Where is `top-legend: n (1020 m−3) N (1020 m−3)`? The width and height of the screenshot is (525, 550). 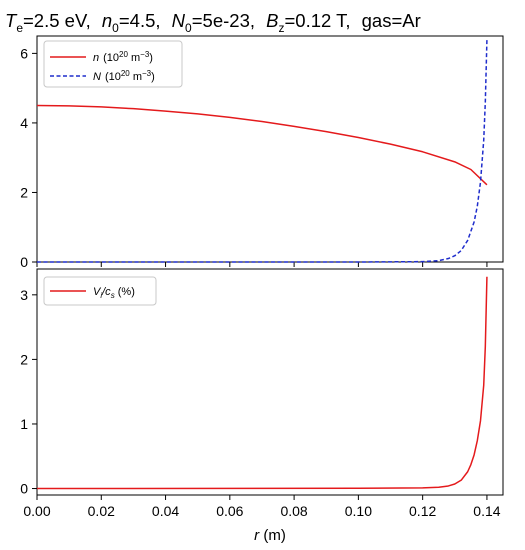 top-legend: n (1020 m−3) N (1020 m−3) is located at coordinates (113, 64).